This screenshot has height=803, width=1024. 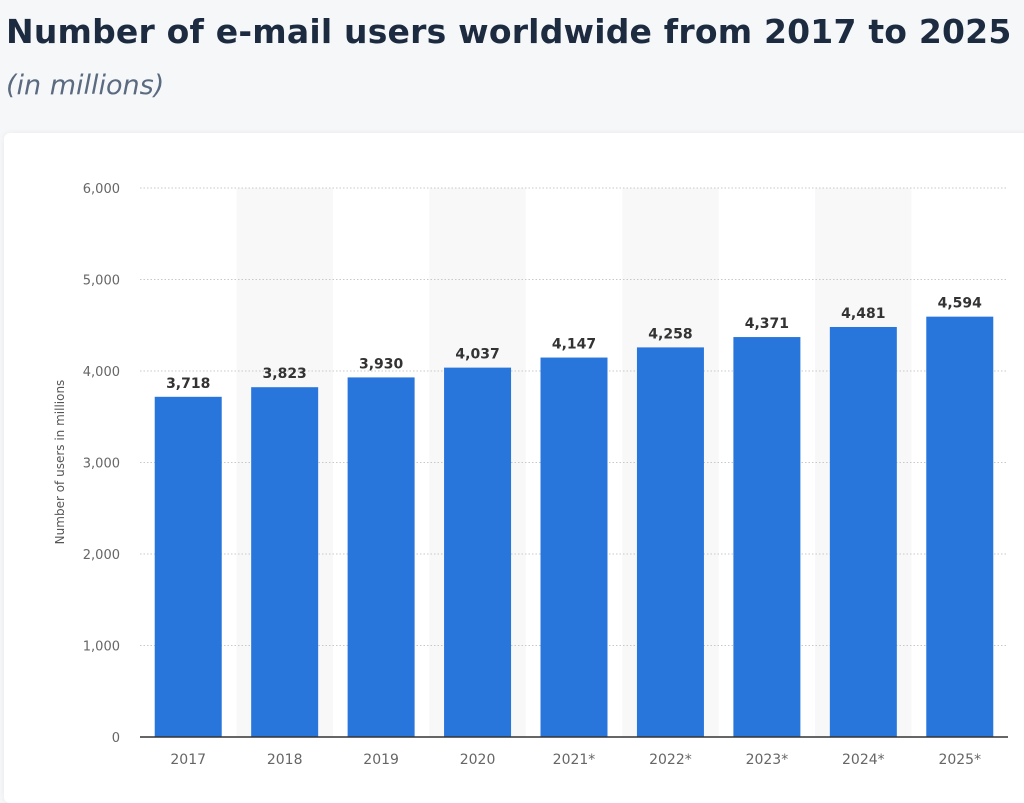 What do you see at coordinates (670, 760) in the screenshot?
I see `x-tick-label: 2022*` at bounding box center [670, 760].